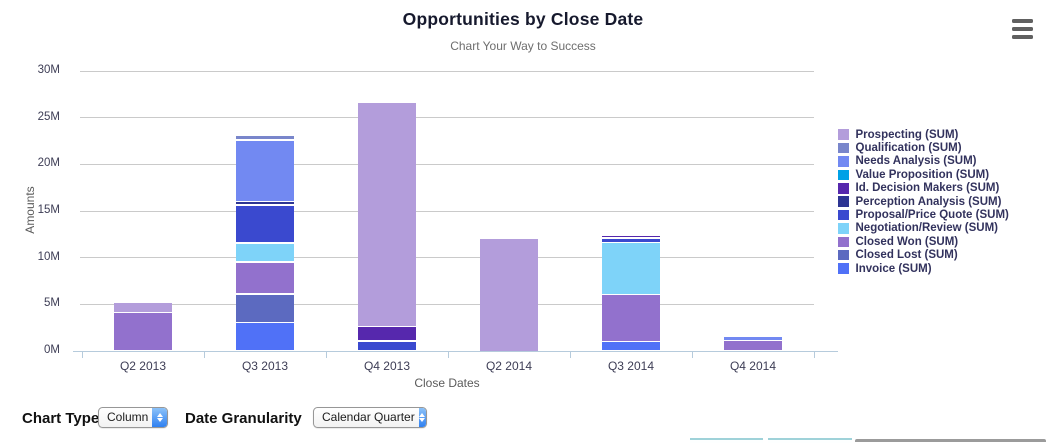 The height and width of the screenshot is (443, 1046). What do you see at coordinates (52, 303) in the screenshot?
I see `y-axis-tick-label: 5M` at bounding box center [52, 303].